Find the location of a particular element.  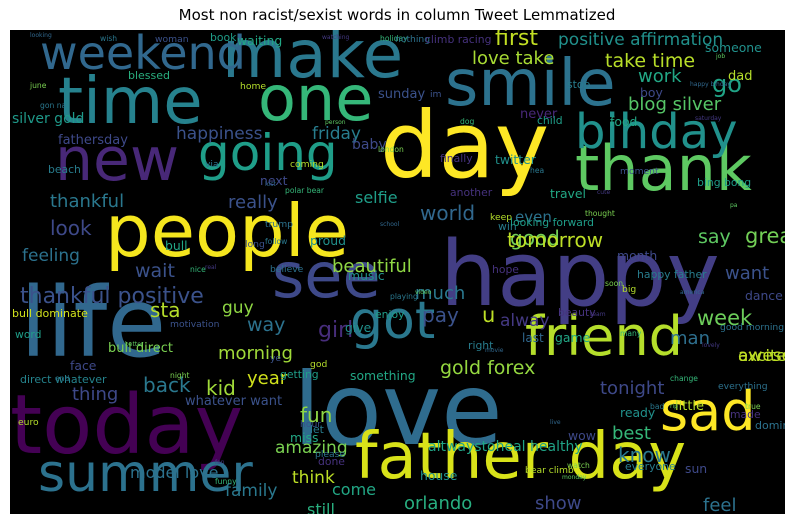

word-small-84: ready is located at coordinates (638, 412).